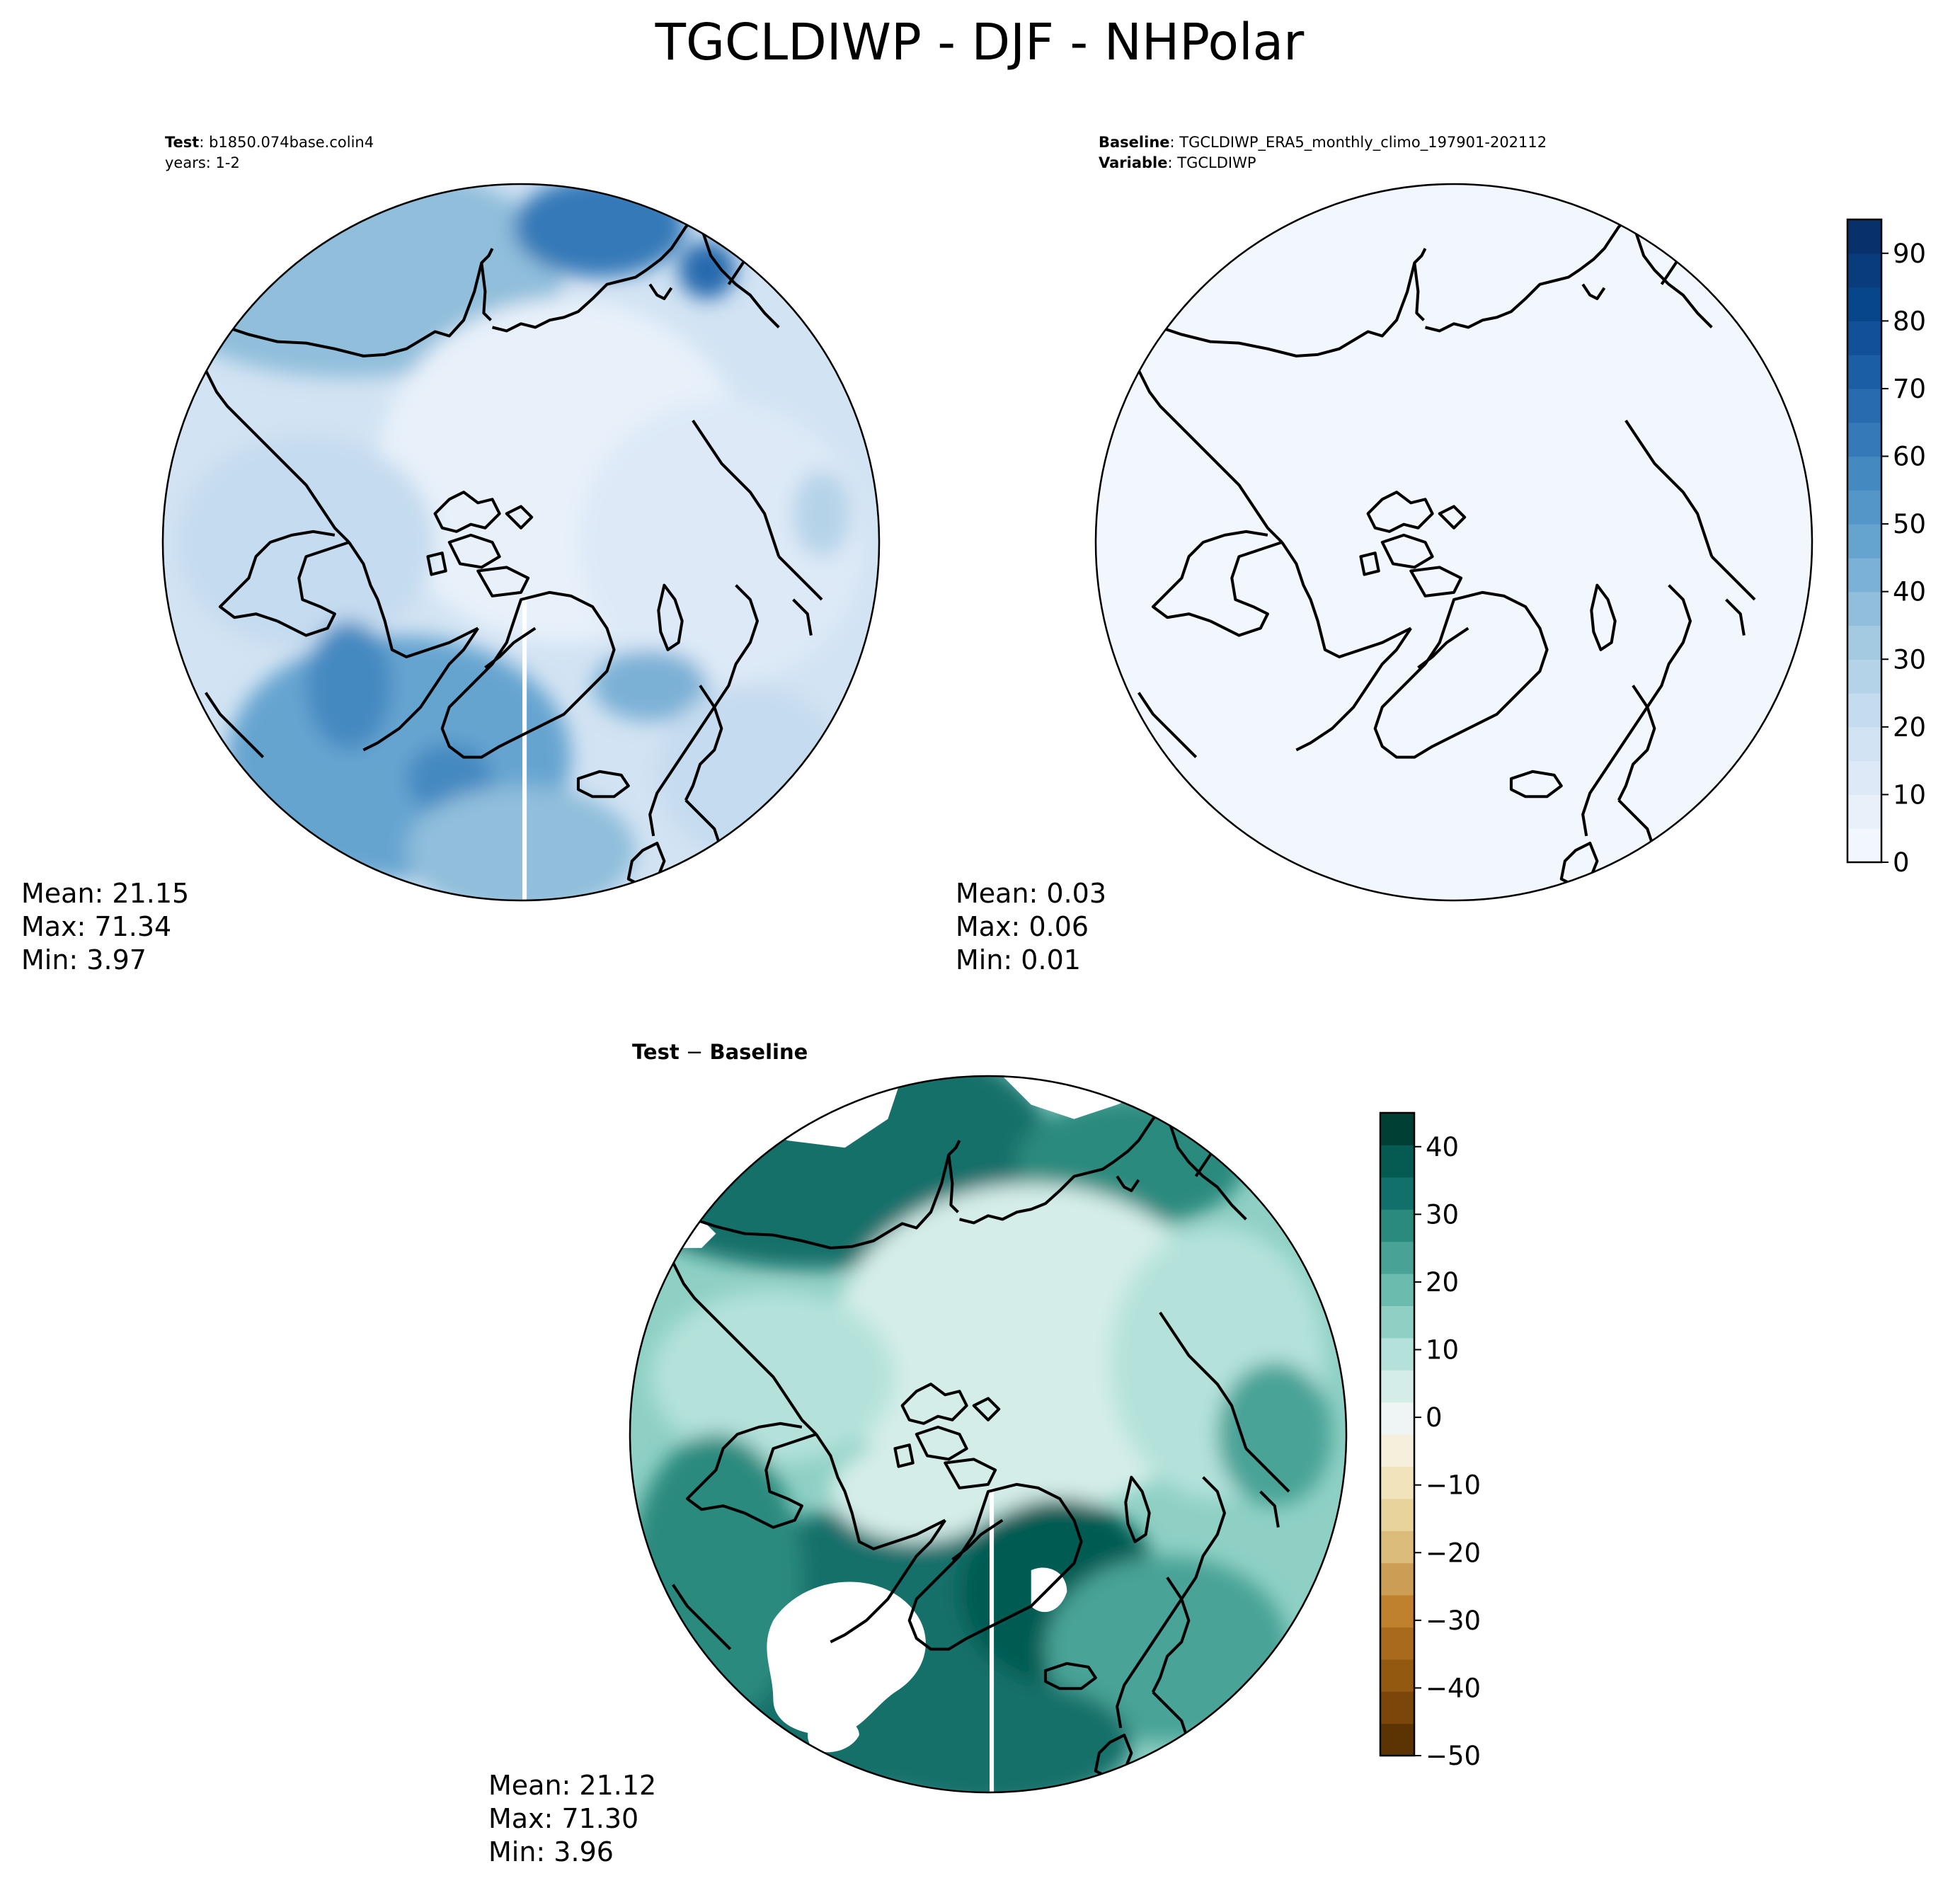 This screenshot has height=1888, width=1960. Describe the element at coordinates (1453, 1756) in the screenshot. I see `colorbar-diff-tick-label: −50` at that location.